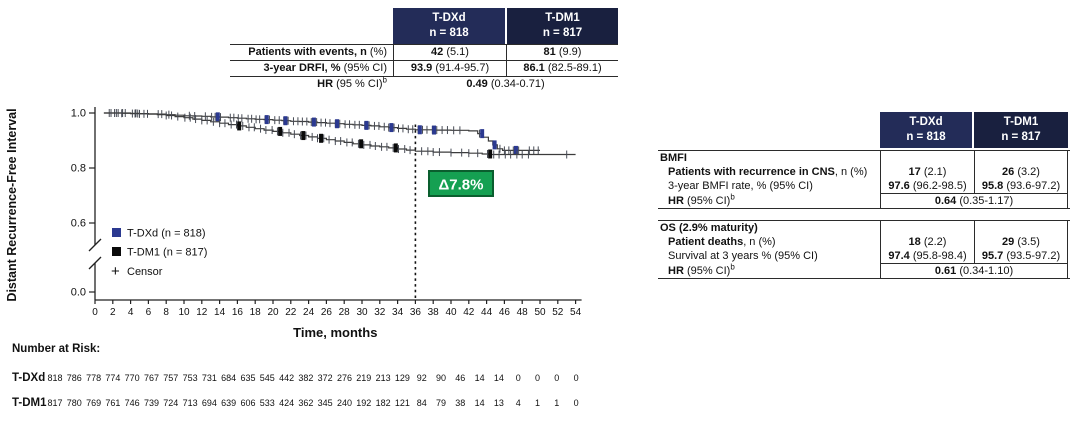 This screenshot has height=427, width=1080. I want to click on row-label-patient-deaths: Patient deaths, n (%), so click(722, 241).